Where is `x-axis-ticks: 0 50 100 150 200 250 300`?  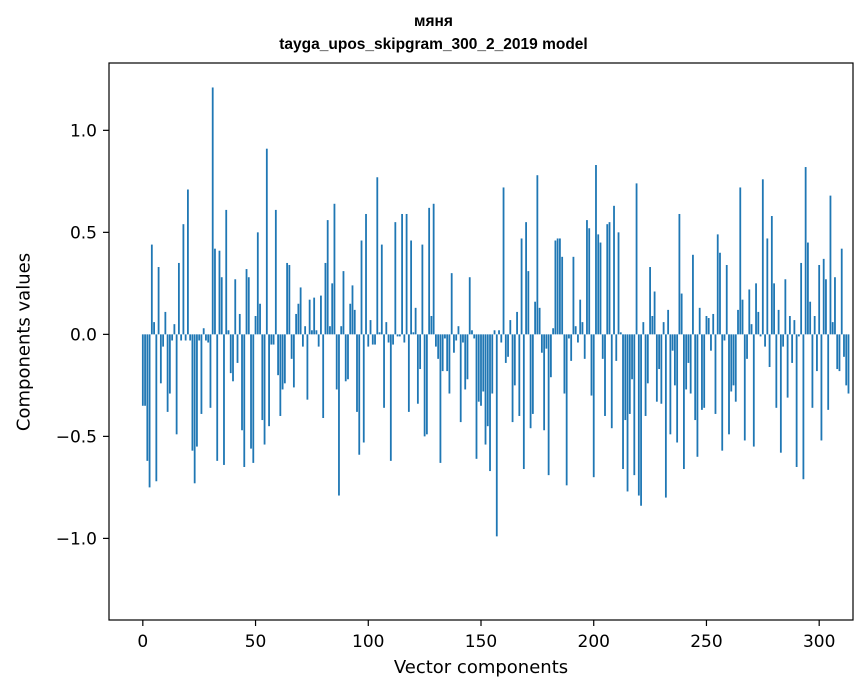
x-axis-ticks: 0 50 100 150 200 250 300 is located at coordinates (486, 636).